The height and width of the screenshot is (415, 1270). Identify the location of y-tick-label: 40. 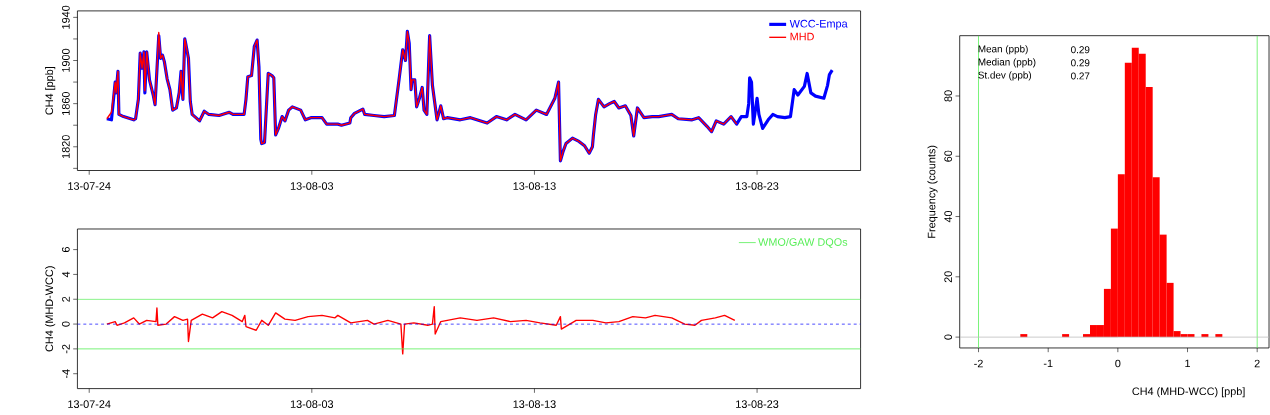
(948, 216).